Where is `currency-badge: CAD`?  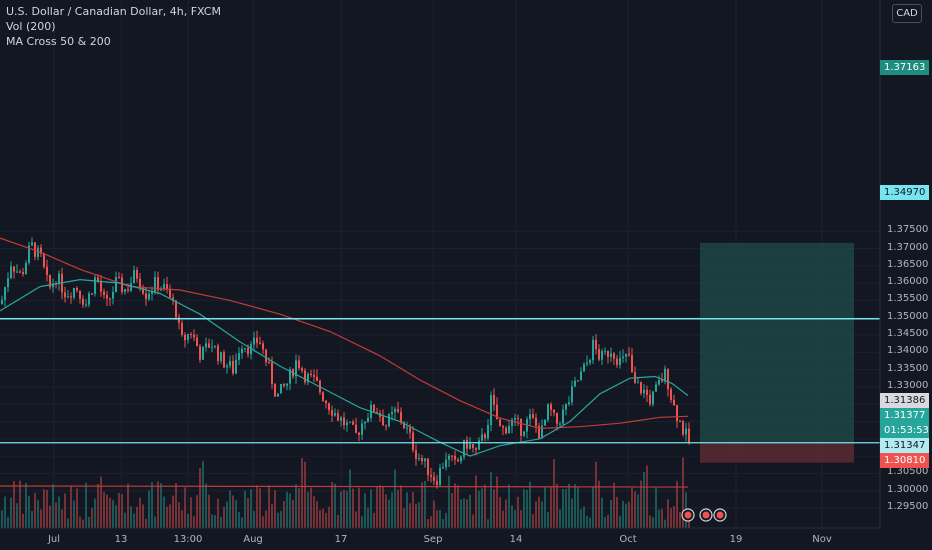
currency-badge: CAD is located at coordinates (907, 13).